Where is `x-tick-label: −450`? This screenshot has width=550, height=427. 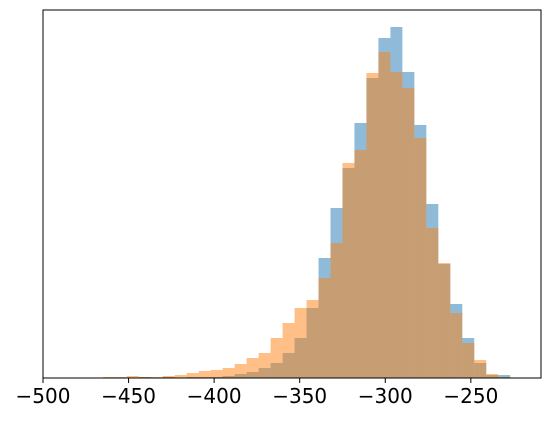 x-tick-label: −450 is located at coordinates (128, 396).